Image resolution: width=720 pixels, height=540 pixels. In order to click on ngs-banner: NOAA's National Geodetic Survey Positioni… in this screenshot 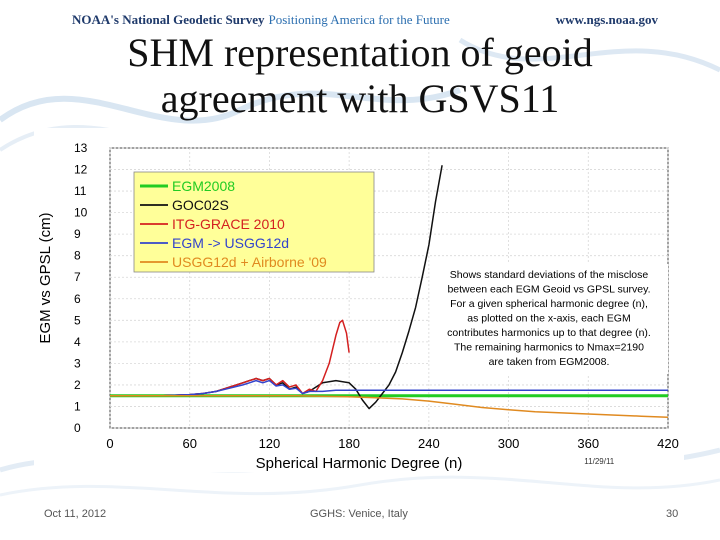, I will do `click(360, 21)`.